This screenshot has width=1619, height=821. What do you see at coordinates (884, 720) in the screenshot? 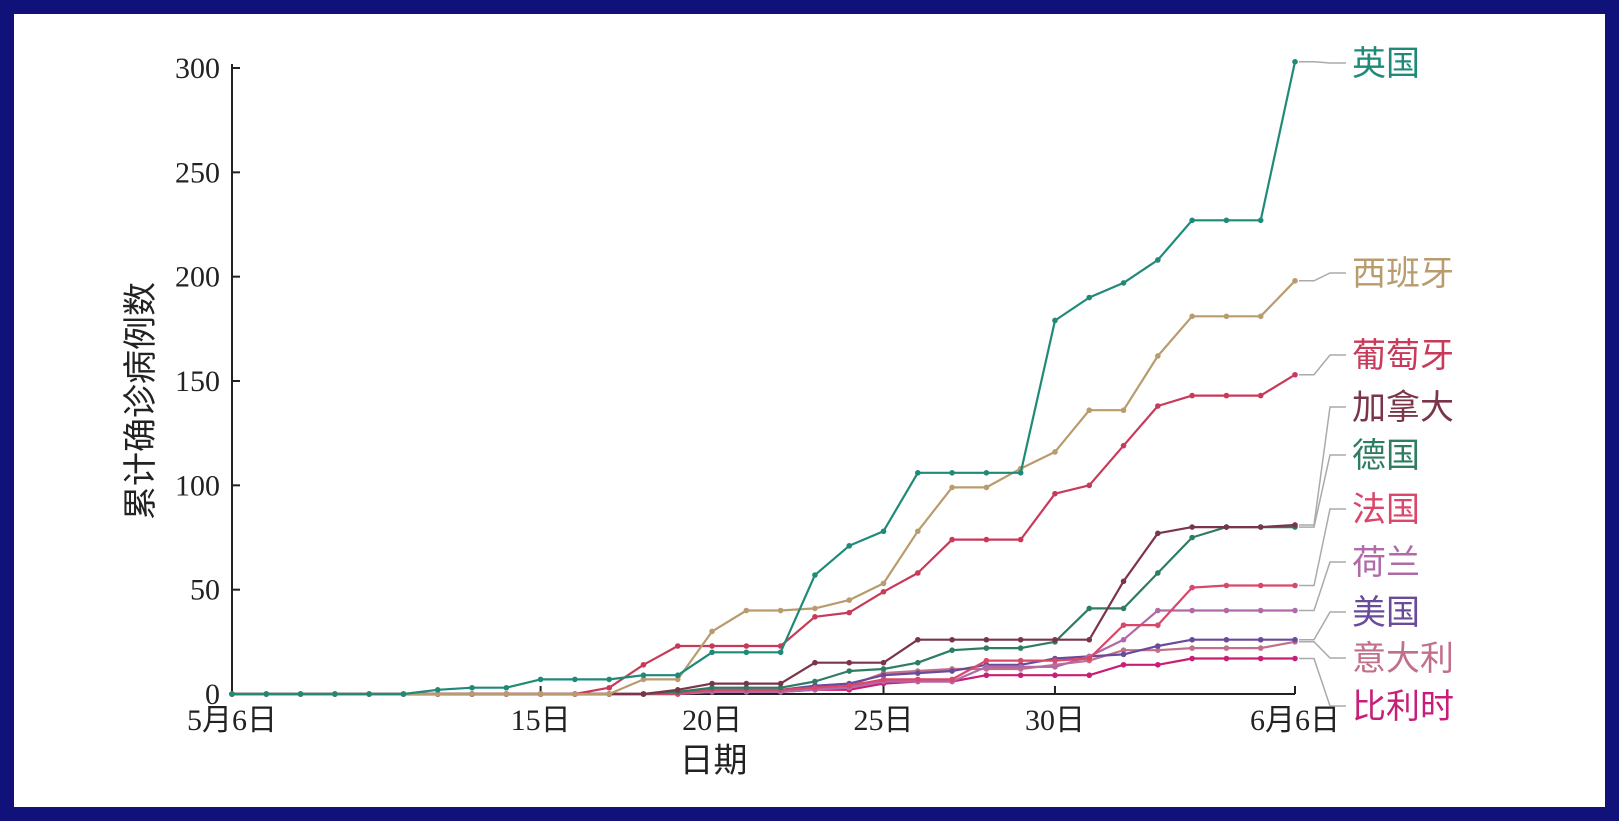
I see `x-tick-label: 25日` at bounding box center [884, 720].